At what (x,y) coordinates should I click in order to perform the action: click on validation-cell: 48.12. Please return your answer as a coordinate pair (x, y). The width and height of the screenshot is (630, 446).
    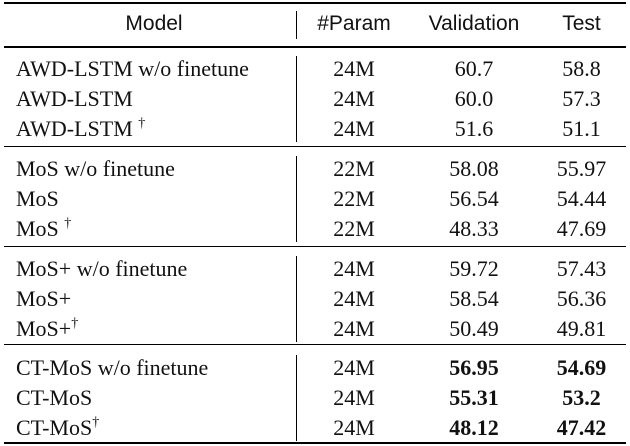
    Looking at the image, I should click on (474, 427).